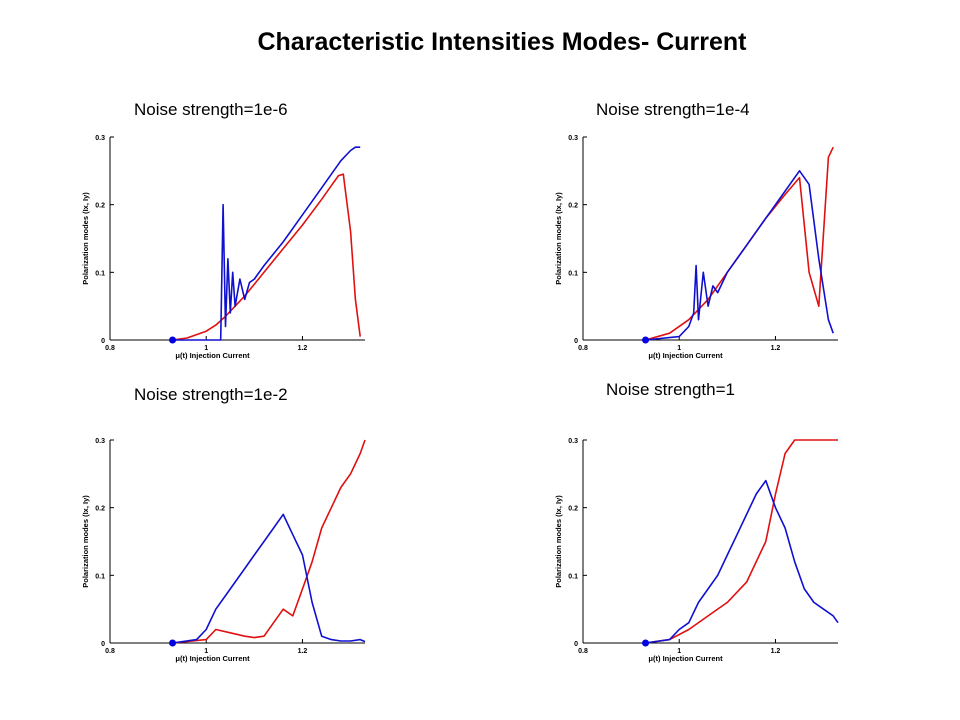  Describe the element at coordinates (670, 389) in the screenshot. I see `panel-caption-4: Noise strength=1` at that location.